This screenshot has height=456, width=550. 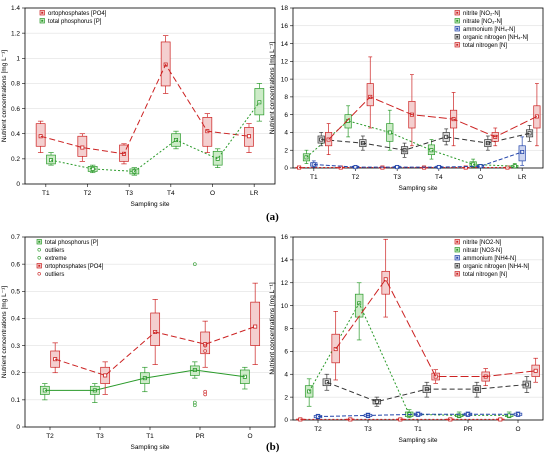 I want to click on y-tick-label: 0.5, so click(x=15, y=291).